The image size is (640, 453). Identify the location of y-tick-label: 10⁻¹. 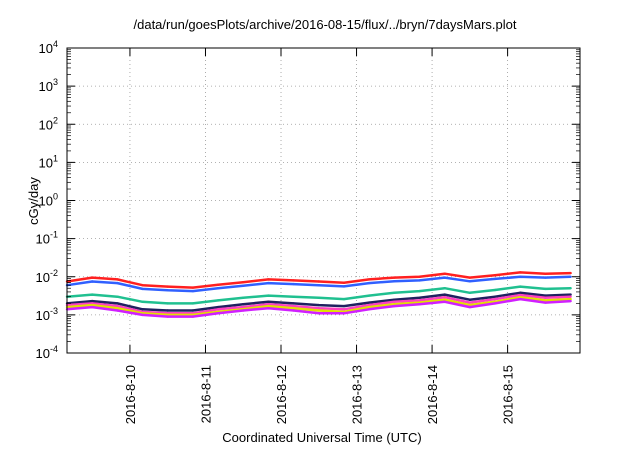
(47, 238).